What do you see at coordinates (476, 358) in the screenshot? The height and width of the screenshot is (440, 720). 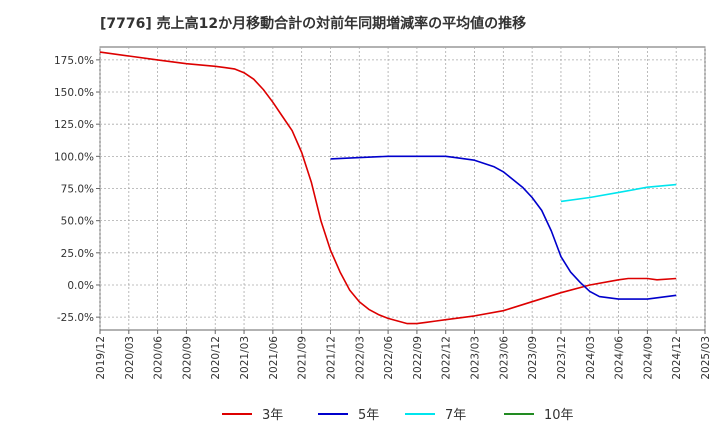 I see `x-tick-label: 2023/03` at bounding box center [476, 358].